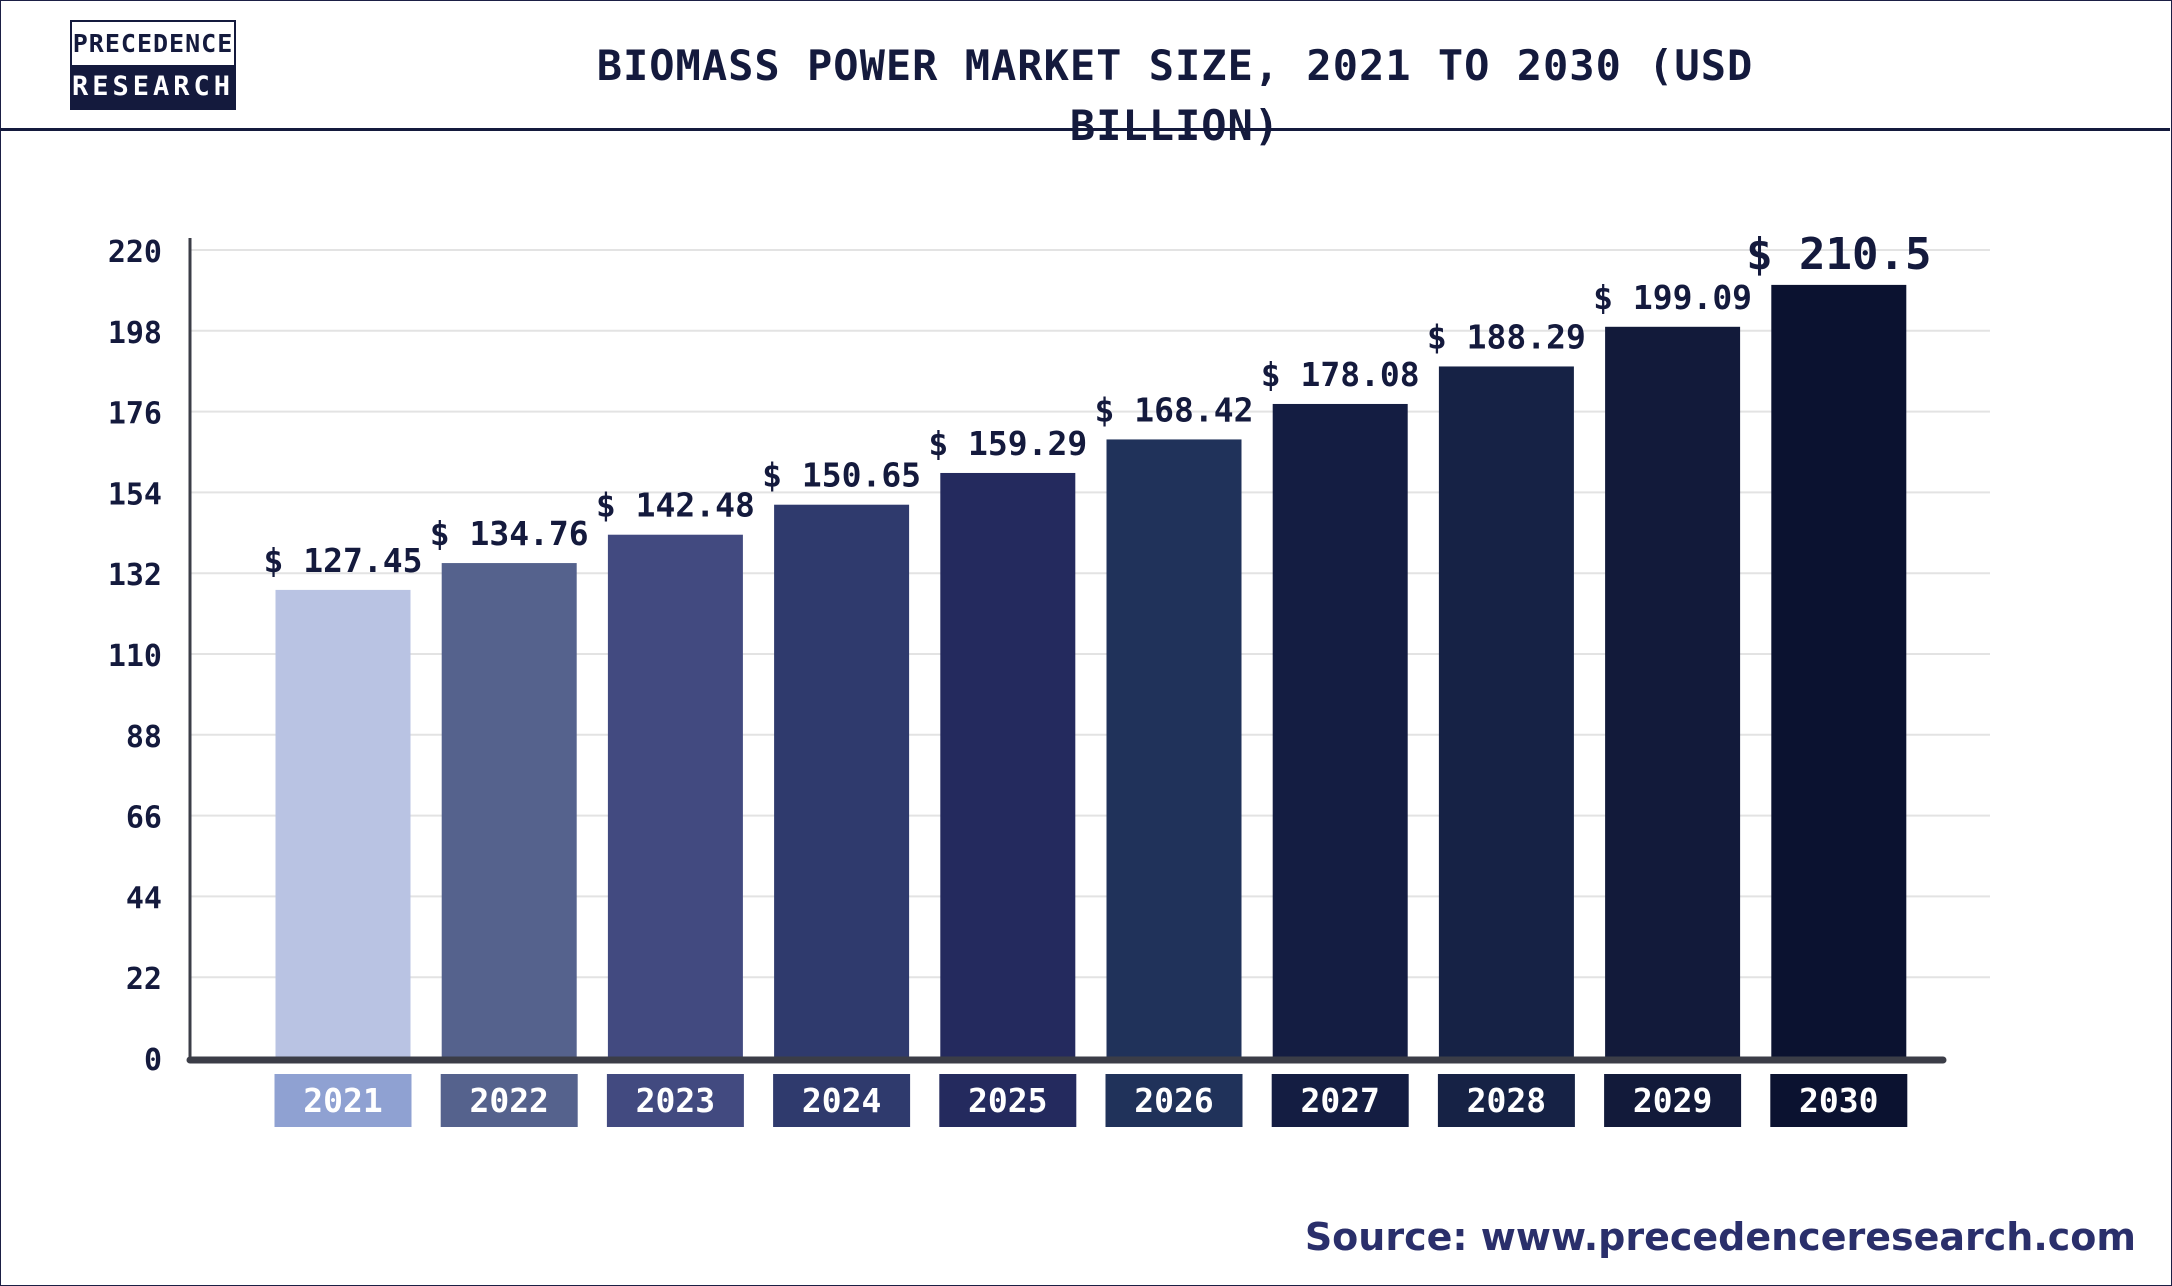 The image size is (2172, 1286). What do you see at coordinates (1091, 1100) in the screenshot?
I see `x-axis-categories: 2021 2022 2023 2024 2025 2026 2027 2028 2029 2030` at bounding box center [1091, 1100].